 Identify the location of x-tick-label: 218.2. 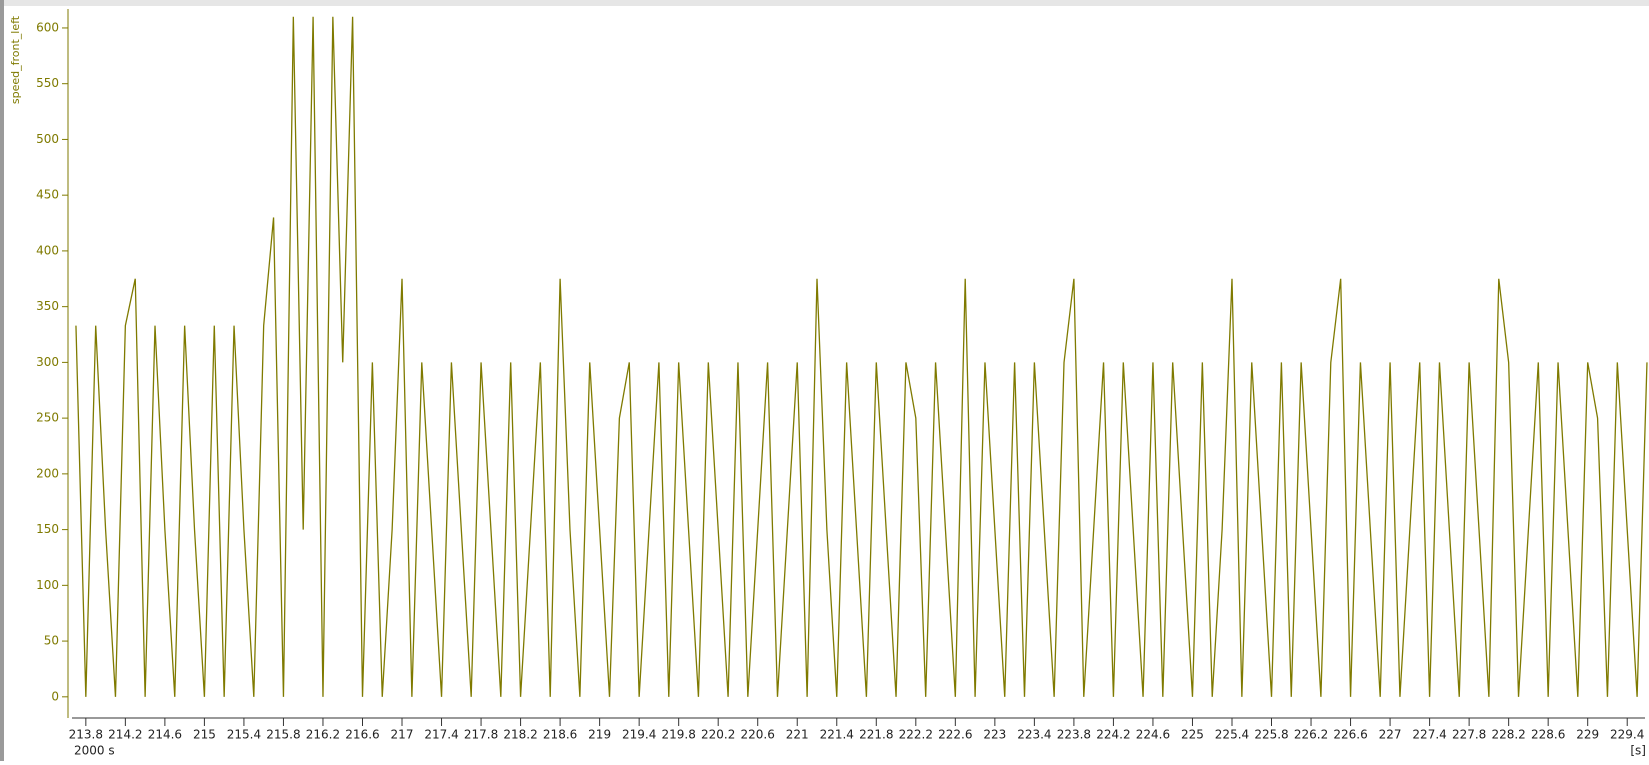
(520, 735).